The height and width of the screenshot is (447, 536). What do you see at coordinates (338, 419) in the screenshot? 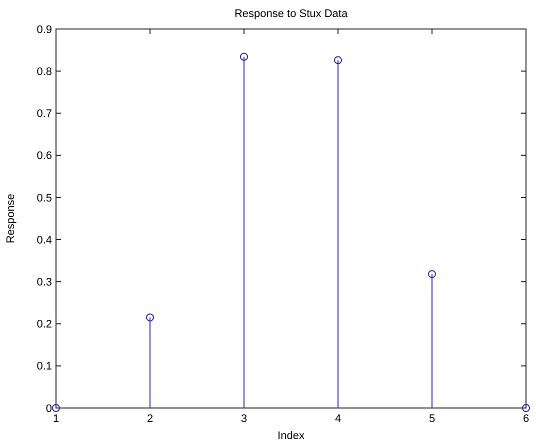
I see `x-tick-label: 4` at bounding box center [338, 419].